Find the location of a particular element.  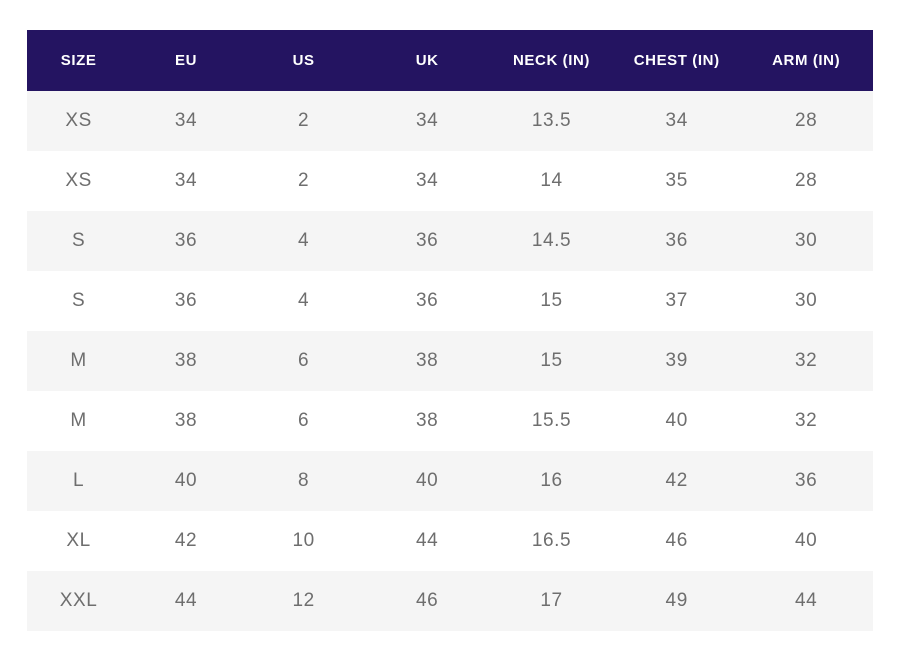

cell-neck: 15.5 is located at coordinates (551, 420).